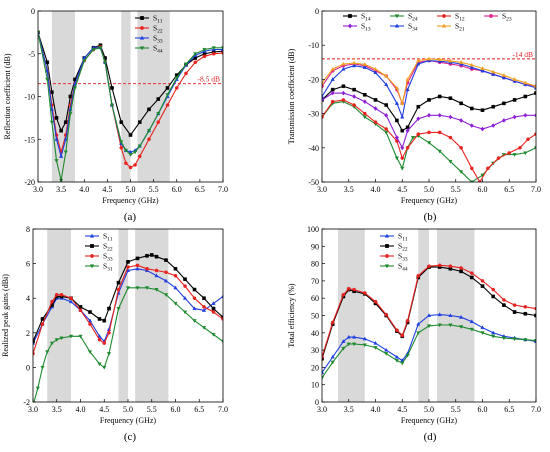 The width and height of the screenshot is (550, 452). Describe the element at coordinates (108, 237) in the screenshot. I see `legend-label-11: S11` at that location.